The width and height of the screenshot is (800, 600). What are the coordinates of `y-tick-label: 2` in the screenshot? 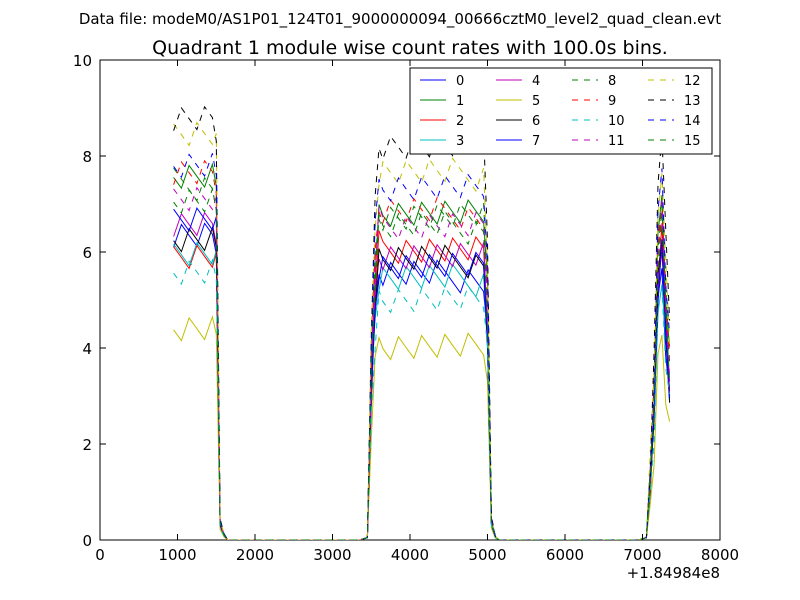 It's located at (87, 445).